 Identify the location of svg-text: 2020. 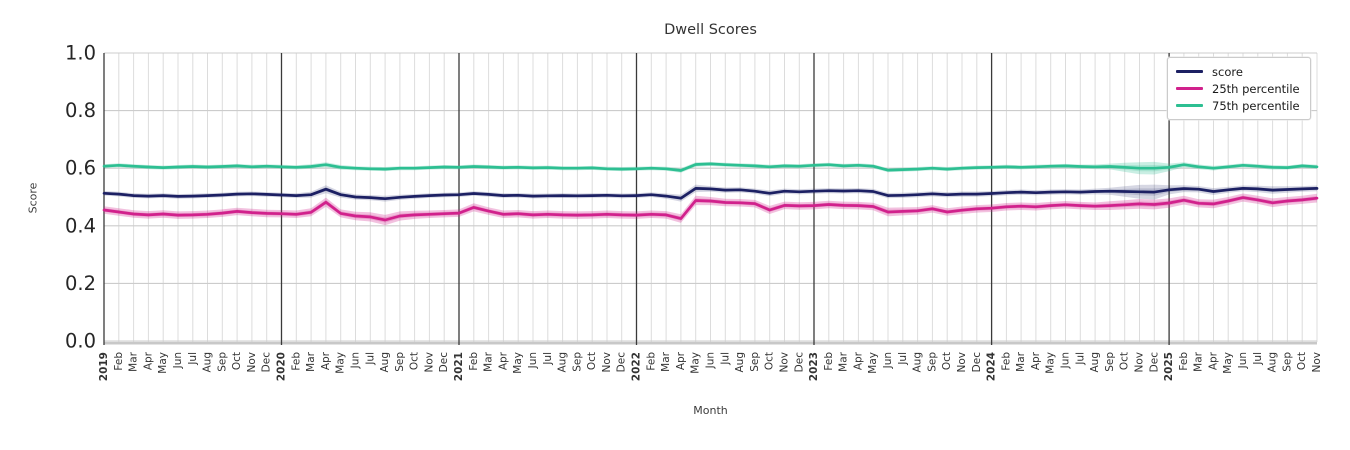
(282, 366).